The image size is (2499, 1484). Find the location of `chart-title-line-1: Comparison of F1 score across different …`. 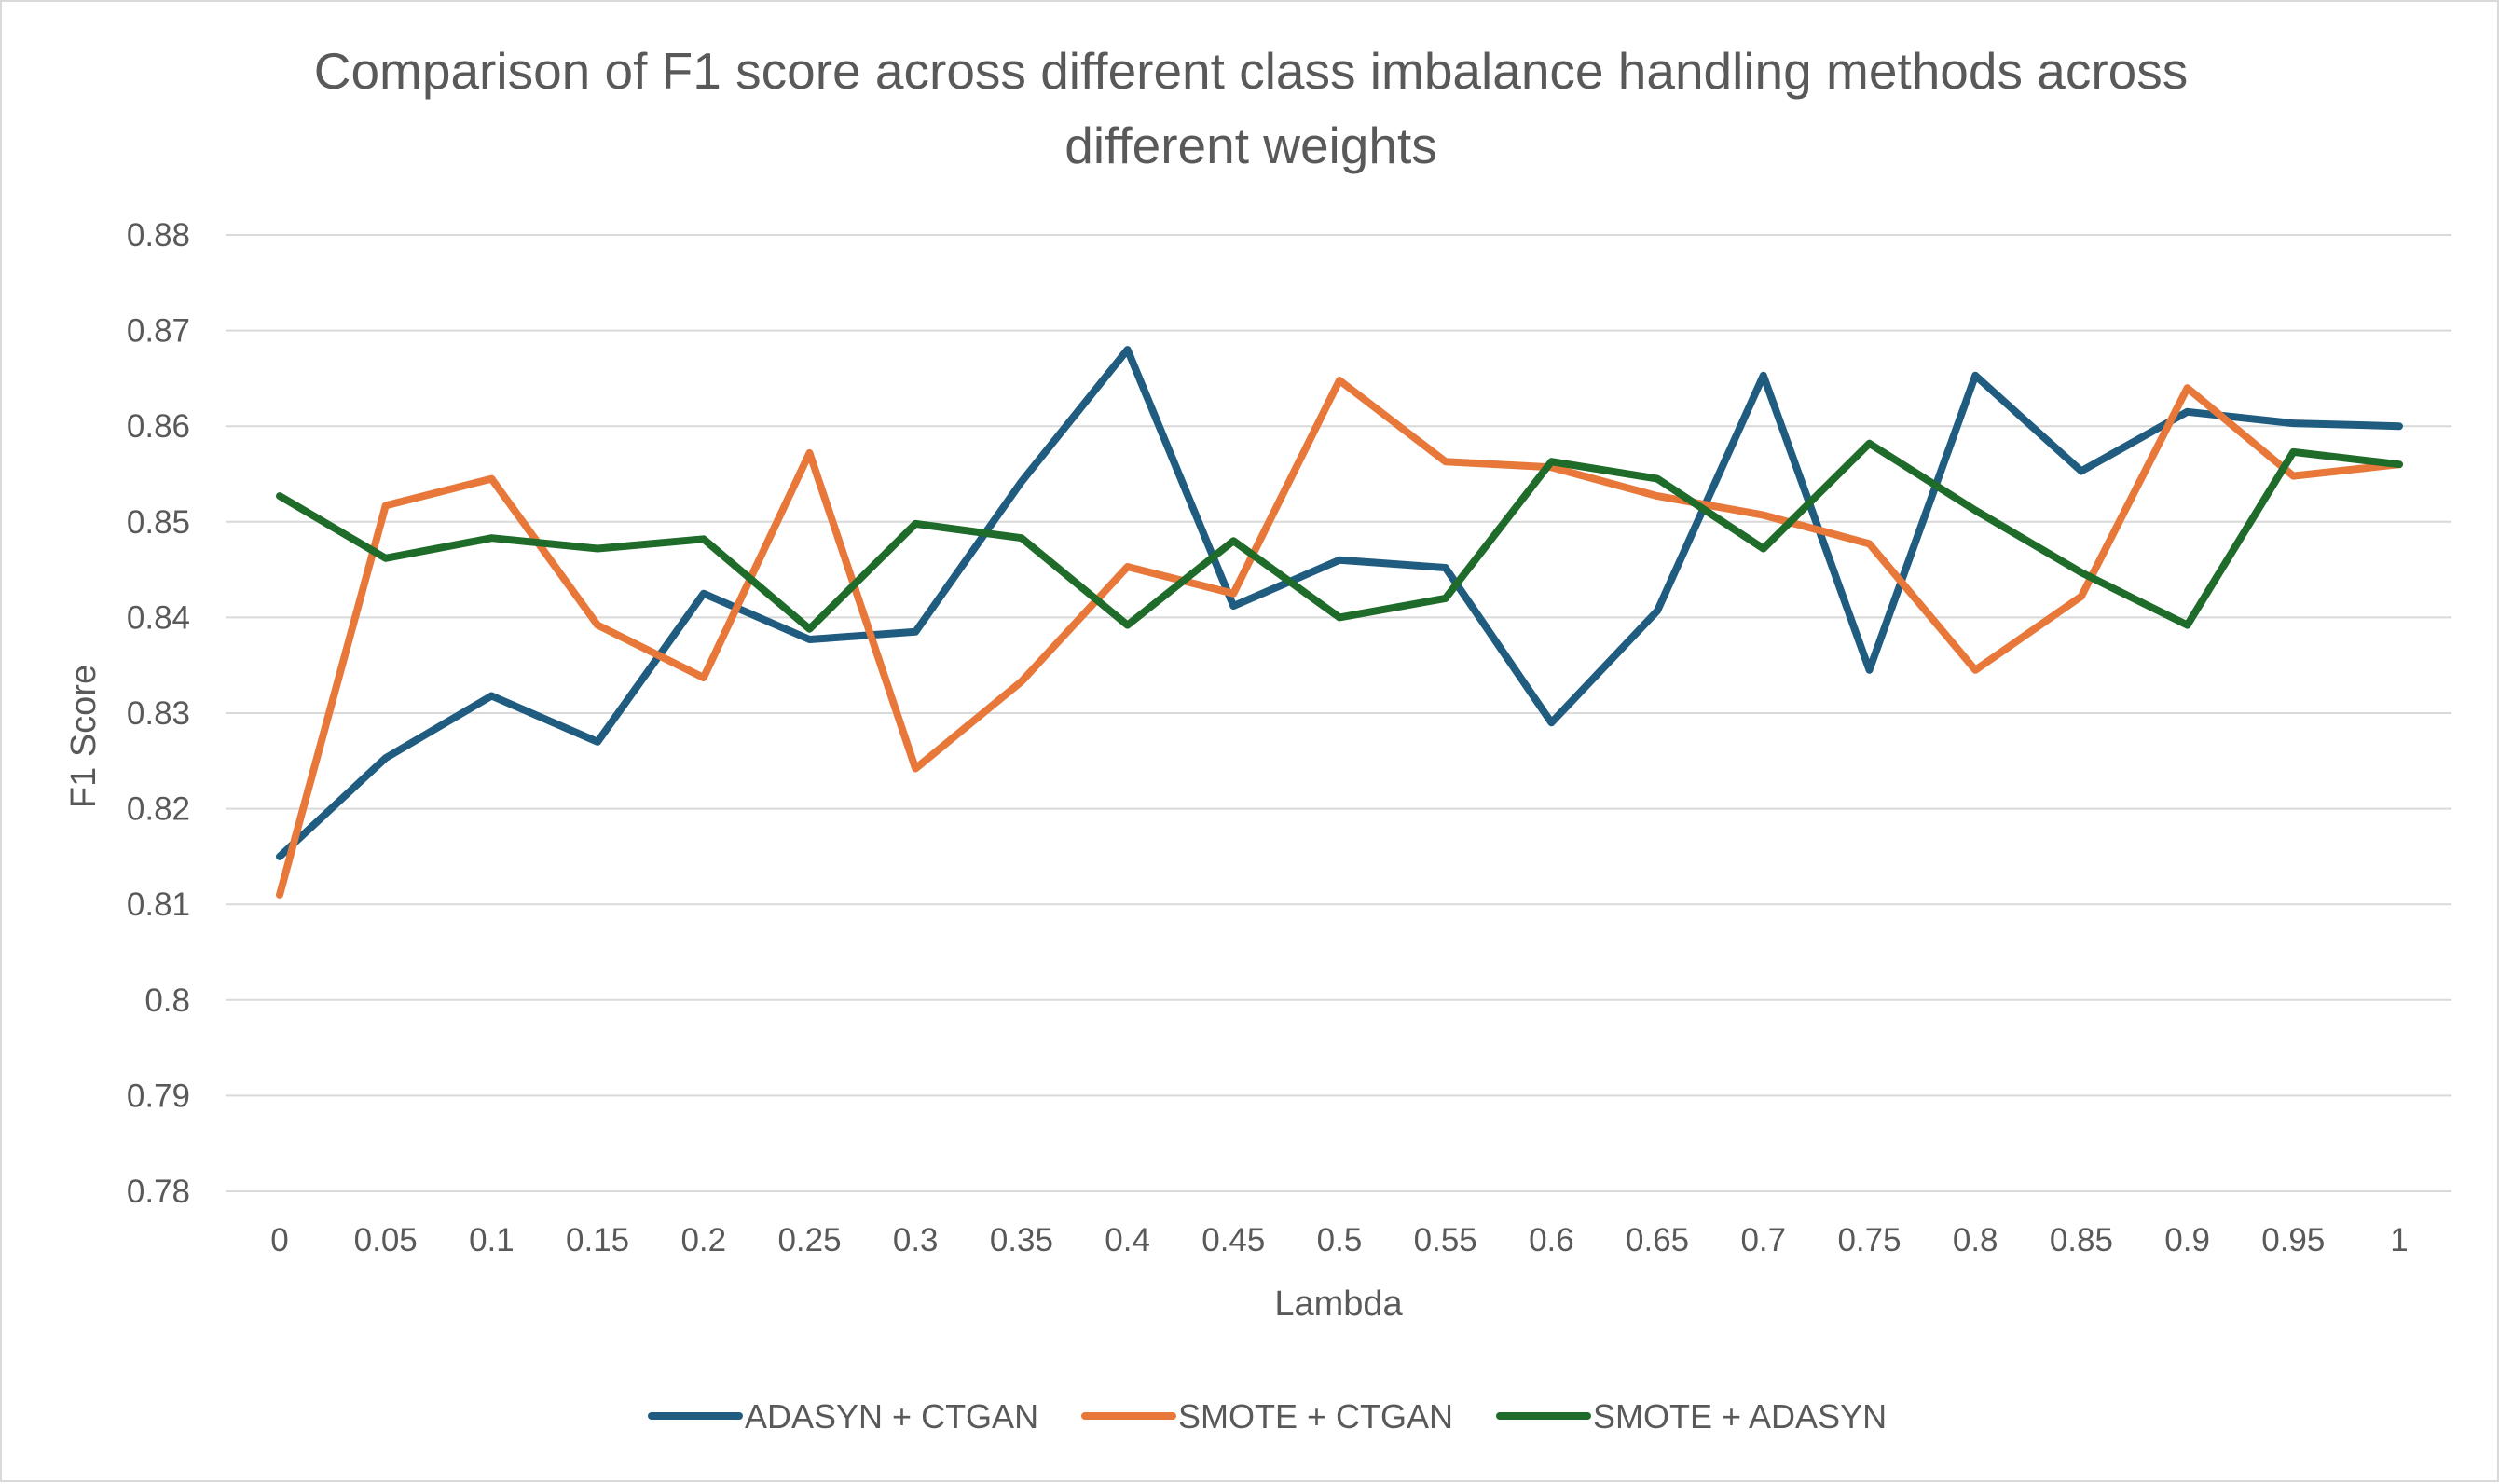

chart-title-line-1: Comparison of F1 score across different … is located at coordinates (1251, 71).